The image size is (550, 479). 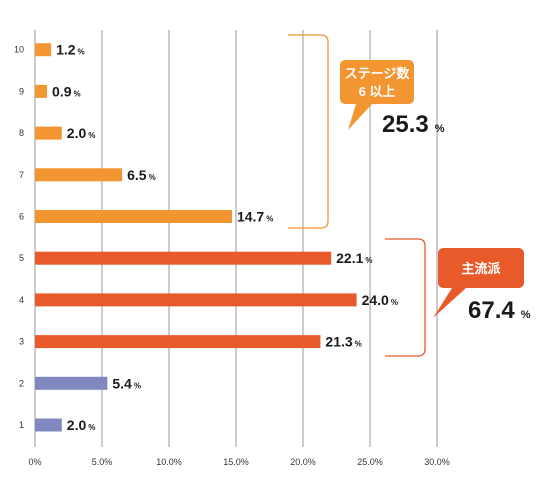 I want to click on category-label: 3, so click(x=21, y=342).